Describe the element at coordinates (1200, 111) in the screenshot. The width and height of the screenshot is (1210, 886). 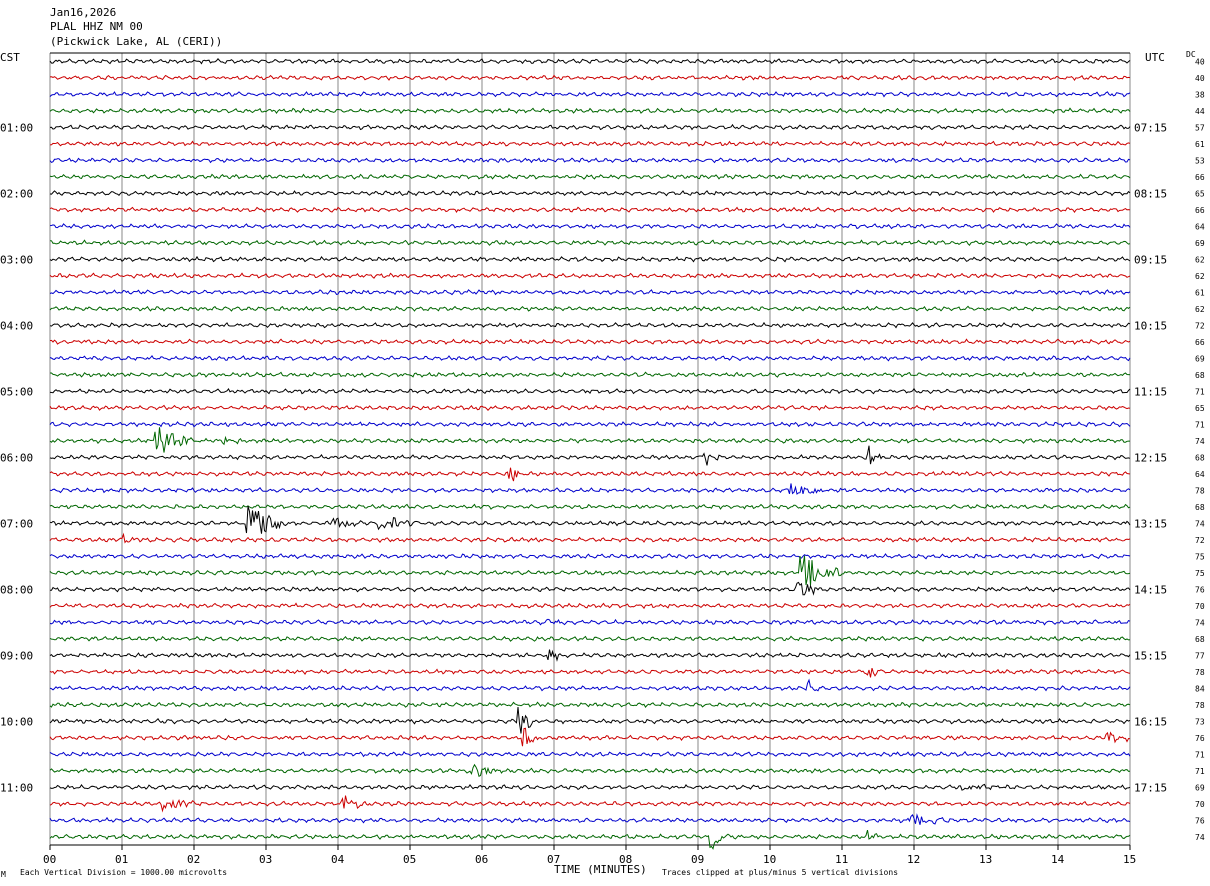
I see `dc-offset-value: 44` at that location.